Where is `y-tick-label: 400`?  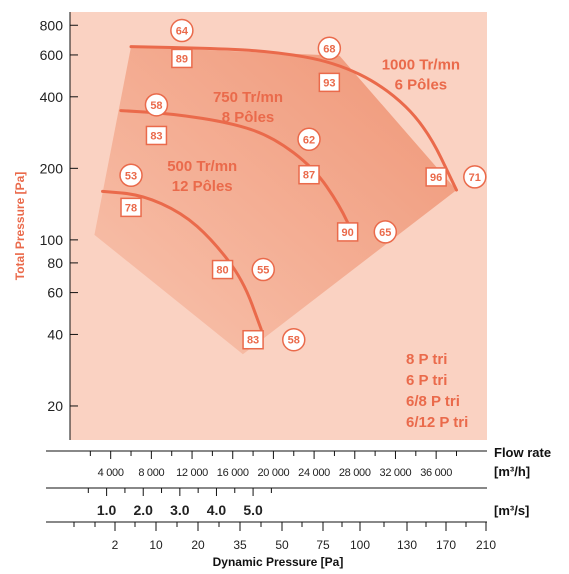
y-tick-label: 400 is located at coordinates (52, 97).